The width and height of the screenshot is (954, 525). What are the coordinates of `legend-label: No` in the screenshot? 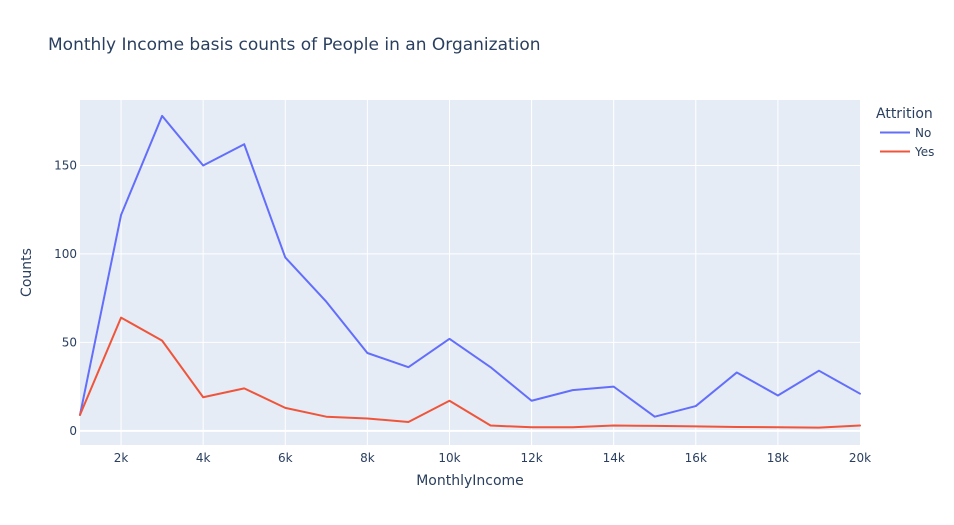 It's located at (923, 133).